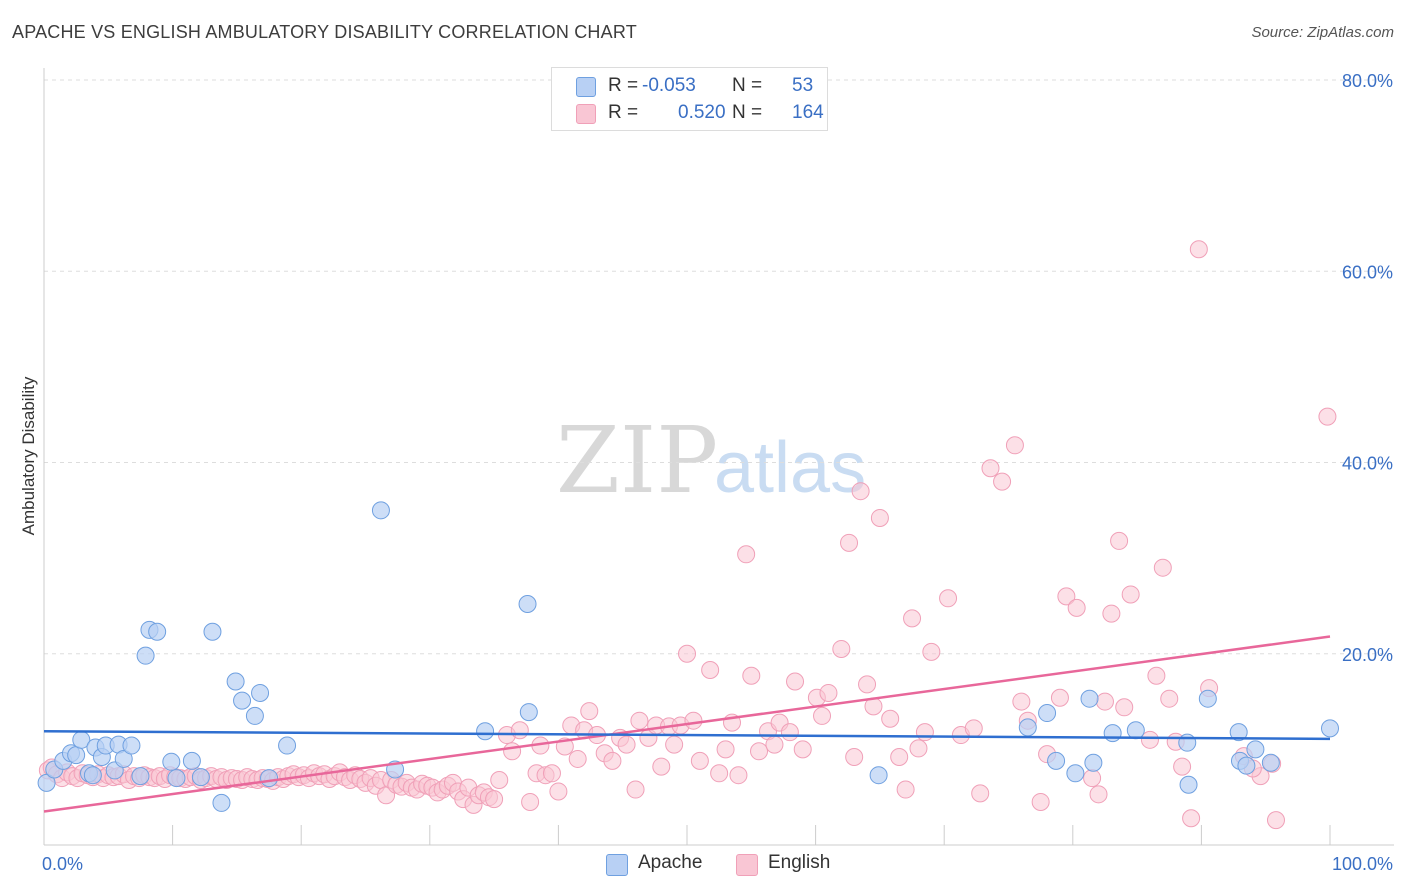 The height and width of the screenshot is (892, 1406). I want to click on y-axis-label: Ambulatory Disability, so click(28, 455).